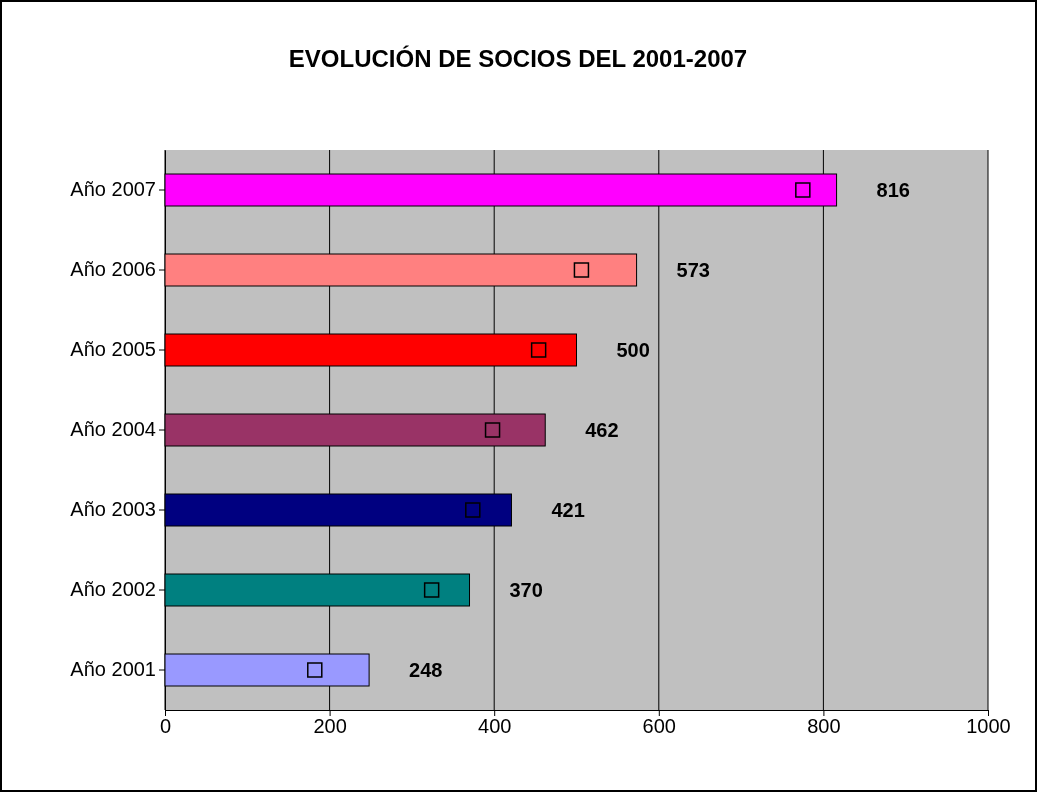 This screenshot has height=792, width=1037. Describe the element at coordinates (602, 430) in the screenshot. I see `data-label: 462` at that location.